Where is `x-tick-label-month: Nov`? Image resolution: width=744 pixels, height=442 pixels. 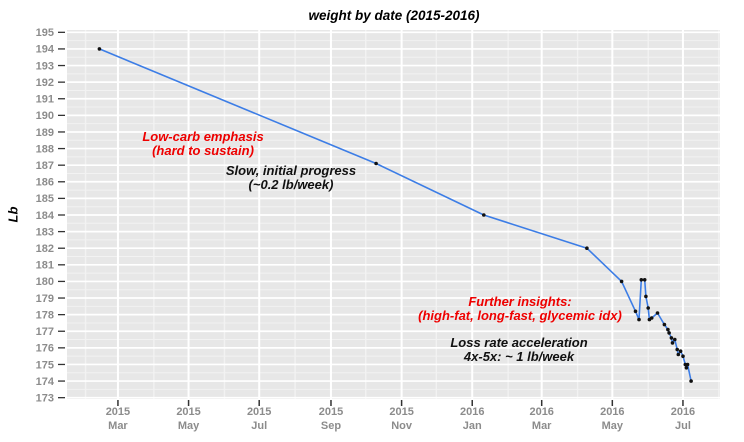 x-tick-label-month: Nov is located at coordinates (402, 426).